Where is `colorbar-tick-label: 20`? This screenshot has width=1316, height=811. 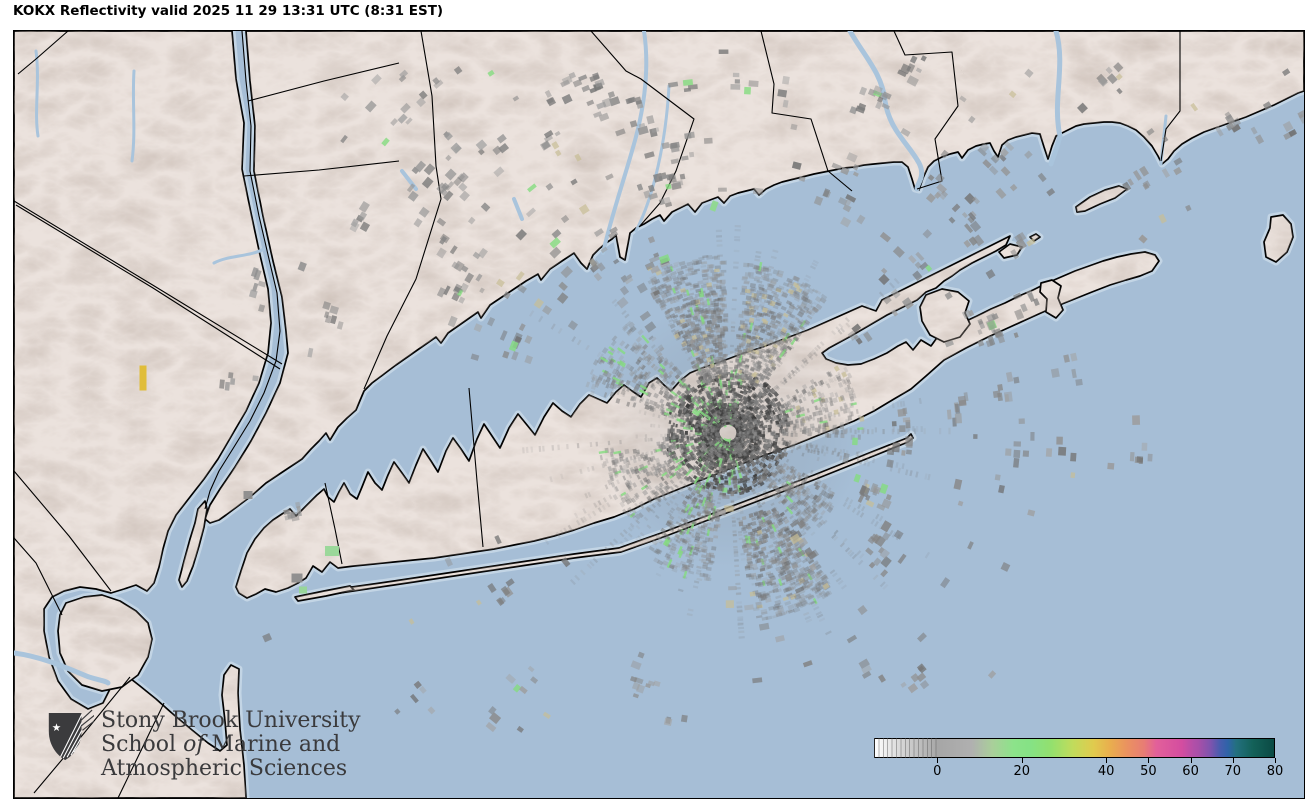
colorbar-tick-label: 20 is located at coordinates (1021, 771).